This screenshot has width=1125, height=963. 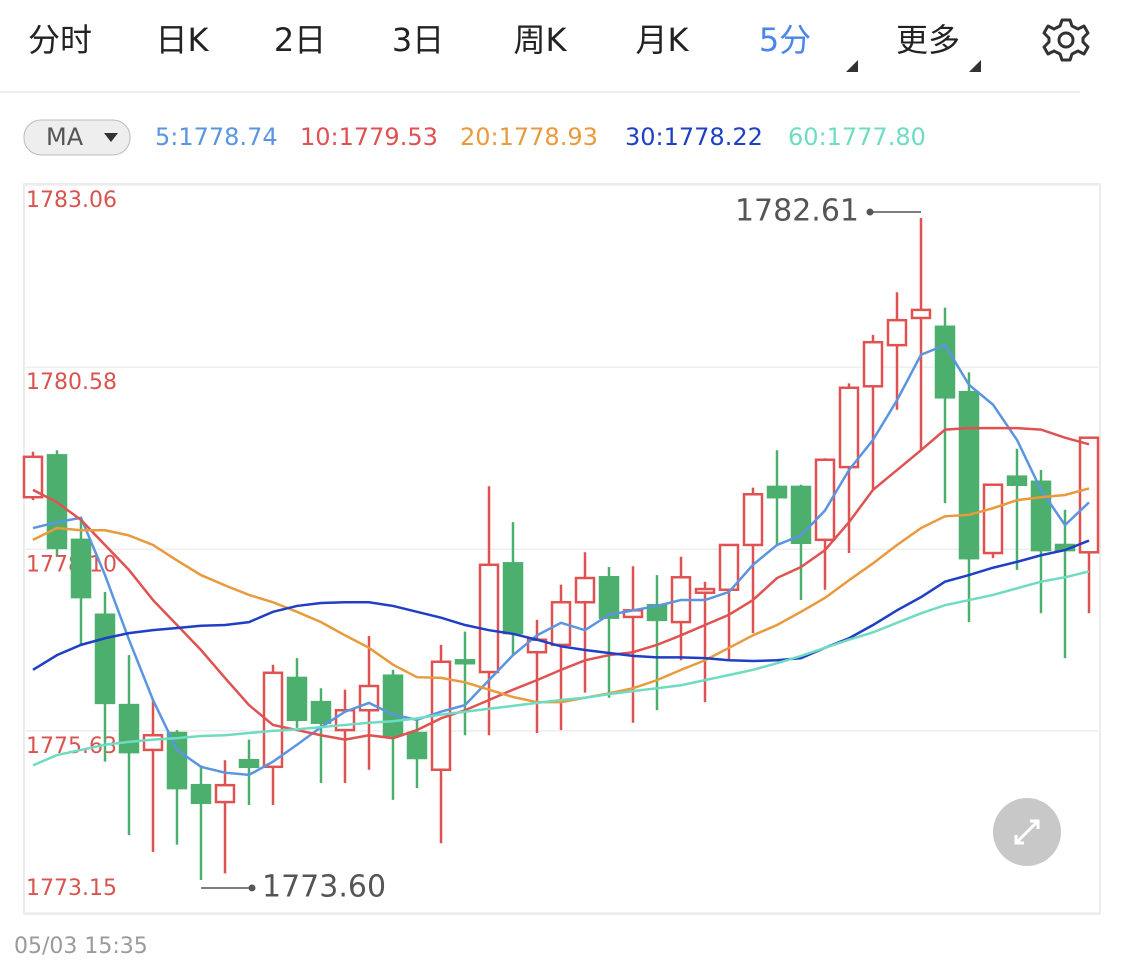 What do you see at coordinates (928, 40) in the screenshot?
I see `tab: 更多` at bounding box center [928, 40].